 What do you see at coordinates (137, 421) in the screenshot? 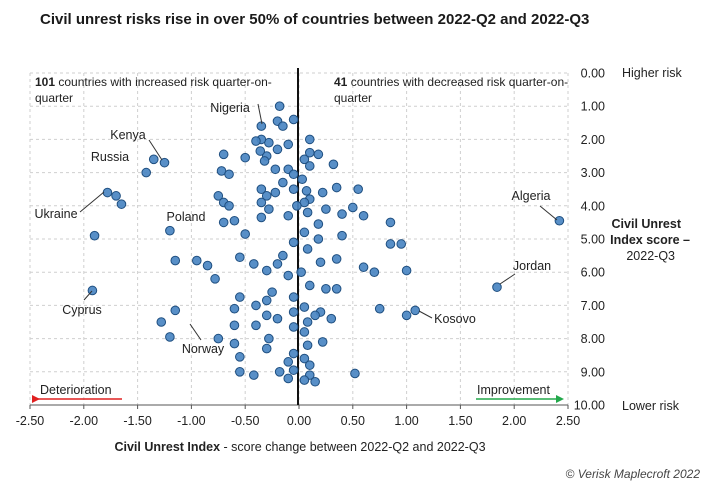
I see `x-tick-label: -1.50` at bounding box center [137, 421].